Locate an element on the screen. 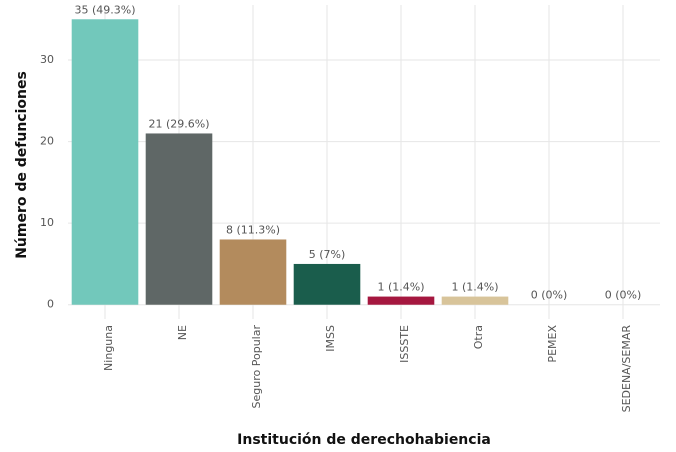 This screenshot has width=676, height=452. x-tick-label: PEMEX is located at coordinates (552, 344).